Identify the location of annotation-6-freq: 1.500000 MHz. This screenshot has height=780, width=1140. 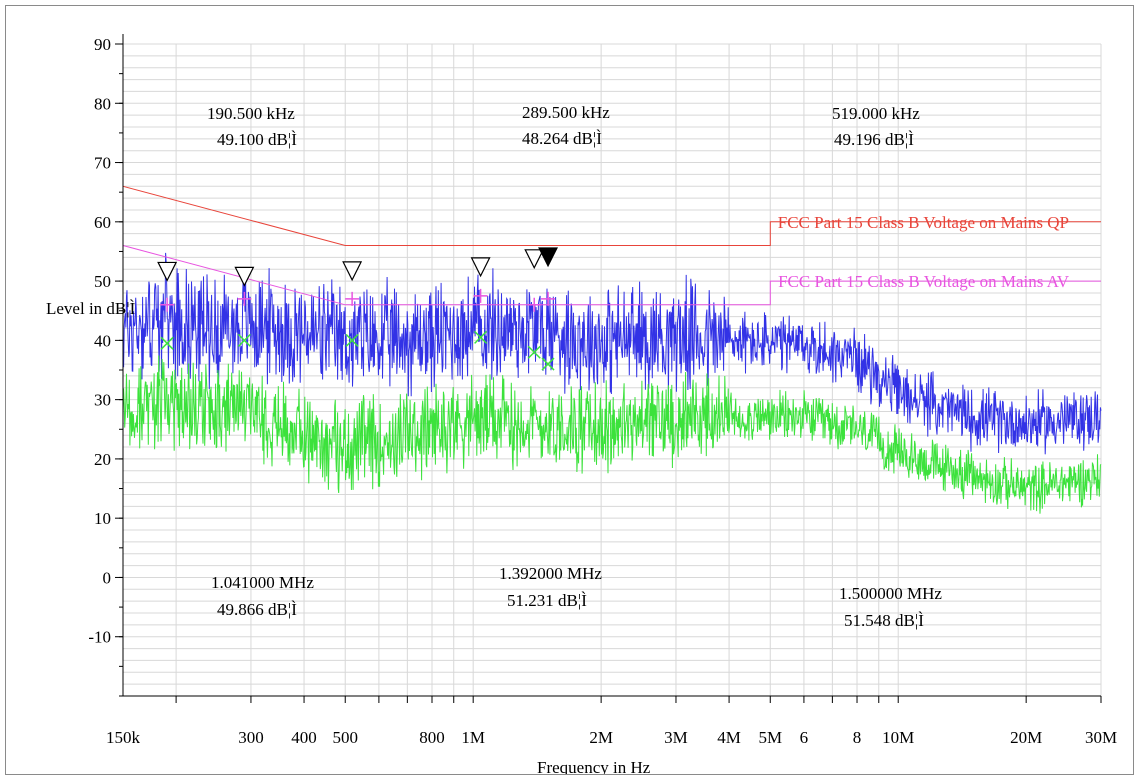
(890, 593).